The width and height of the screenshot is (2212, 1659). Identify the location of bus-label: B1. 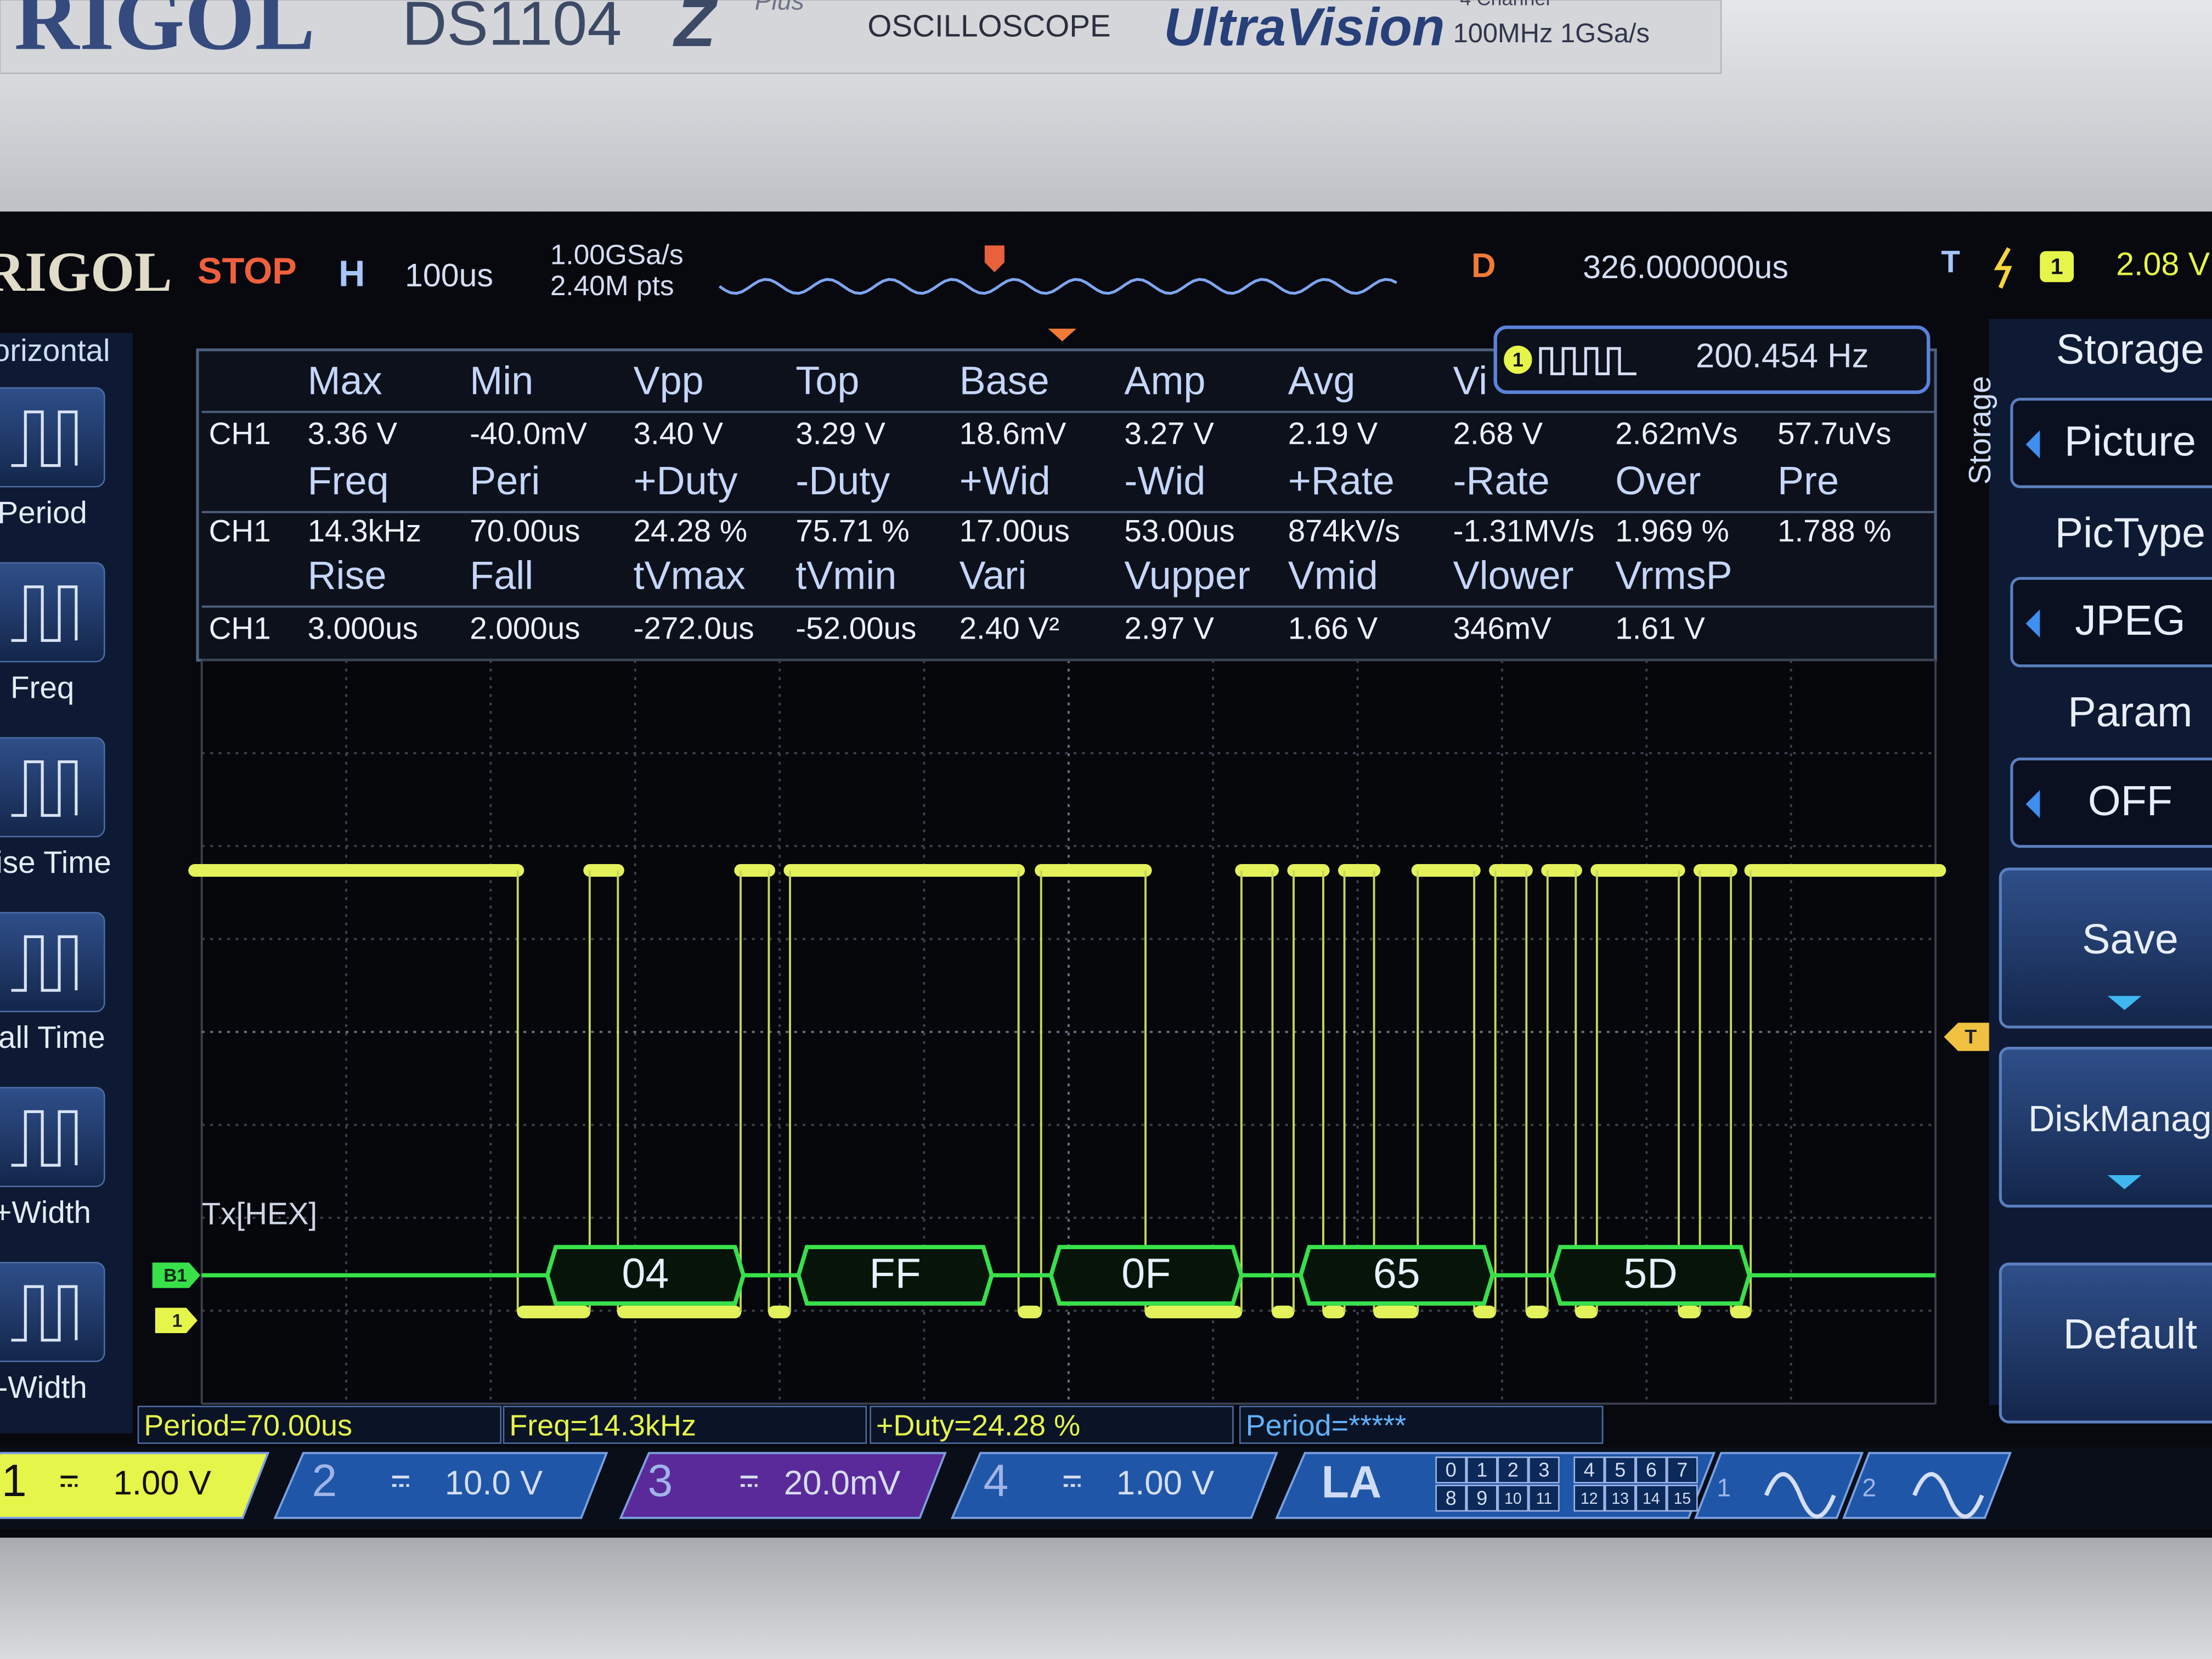
(175, 1276).